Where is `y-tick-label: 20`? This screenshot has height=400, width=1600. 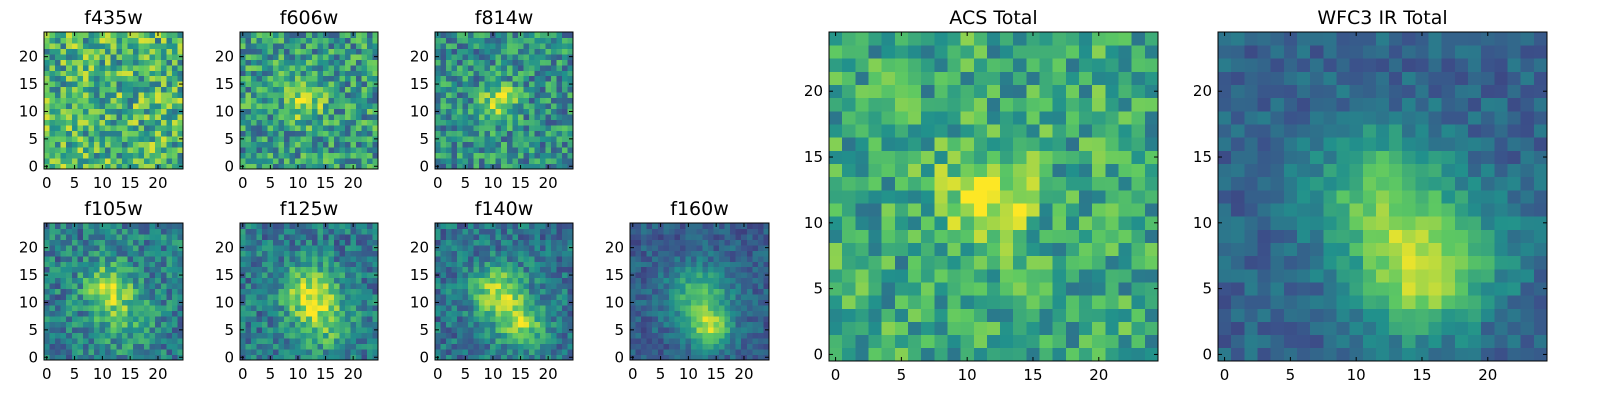
y-tick-label: 20 is located at coordinates (28, 57).